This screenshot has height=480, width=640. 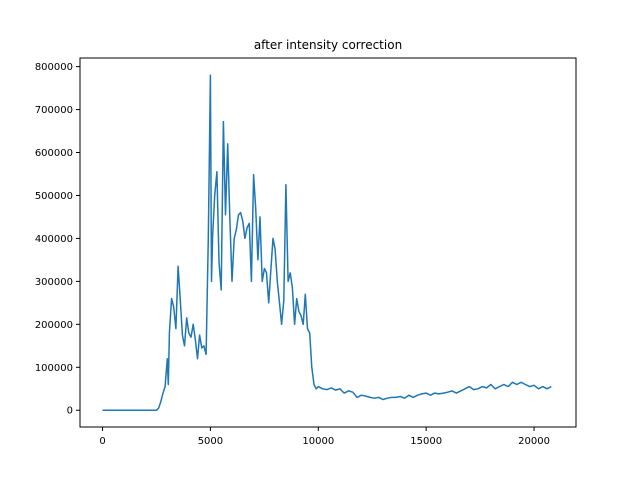 I want to click on y-tick-label: 0, so click(x=70, y=411).